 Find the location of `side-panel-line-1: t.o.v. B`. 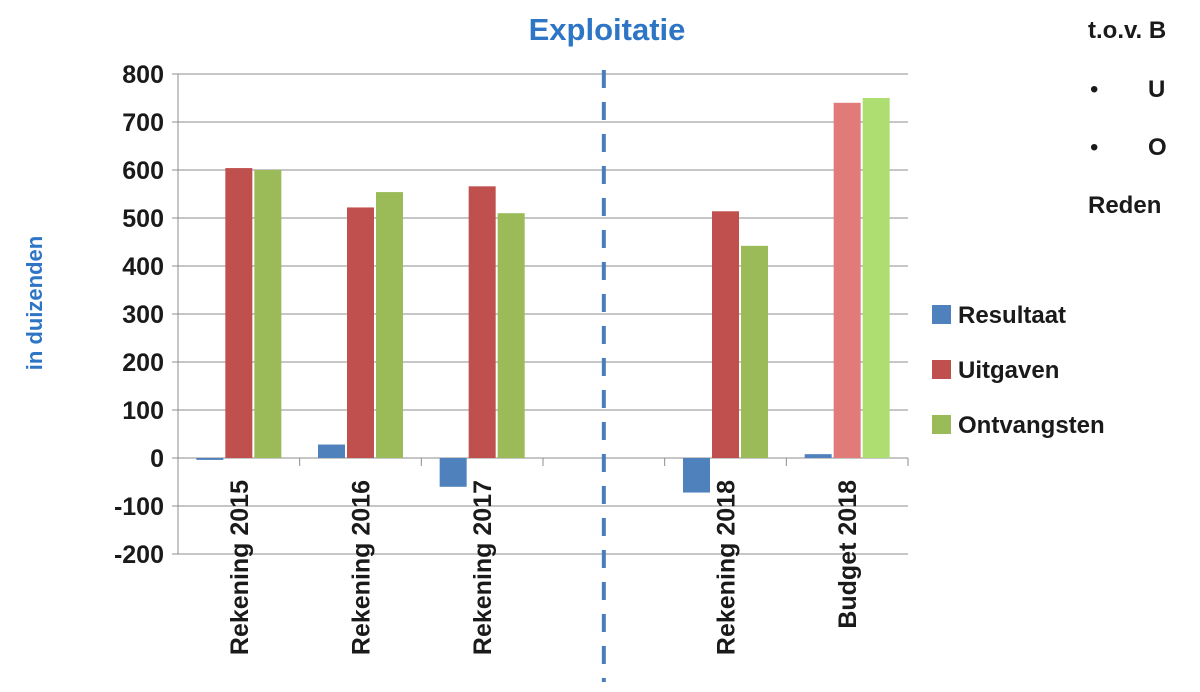

side-panel-line-1: t.o.v. B is located at coordinates (1127, 30).